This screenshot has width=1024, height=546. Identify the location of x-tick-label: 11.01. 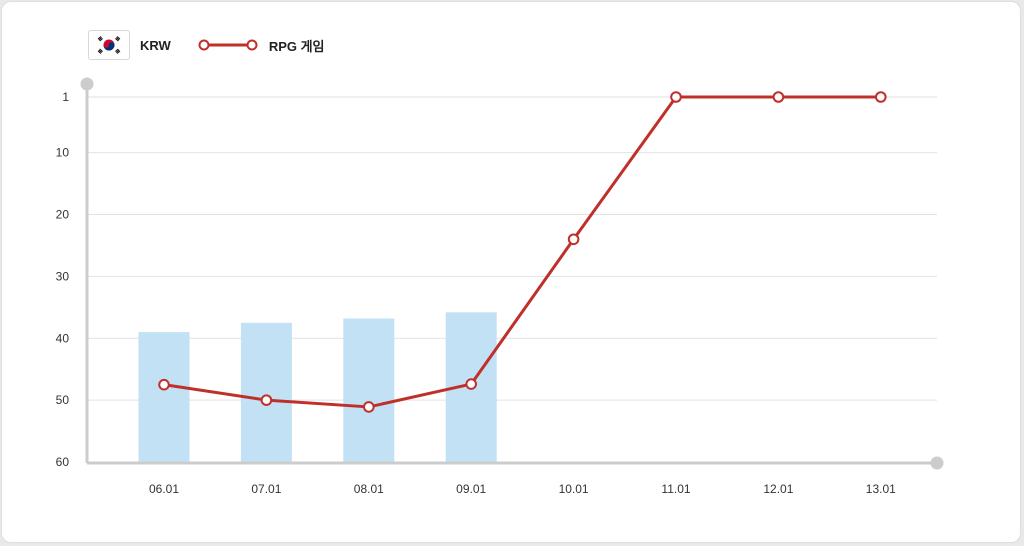
(675, 489).